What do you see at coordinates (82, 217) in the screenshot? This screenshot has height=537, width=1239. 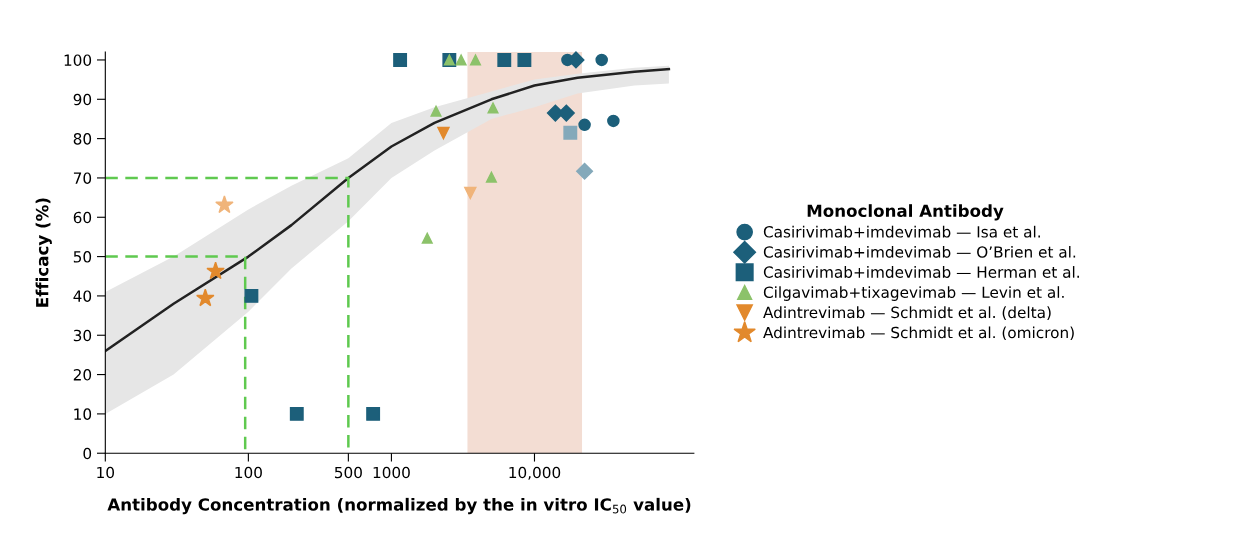 I see `y-tick-label: 60` at bounding box center [82, 217].